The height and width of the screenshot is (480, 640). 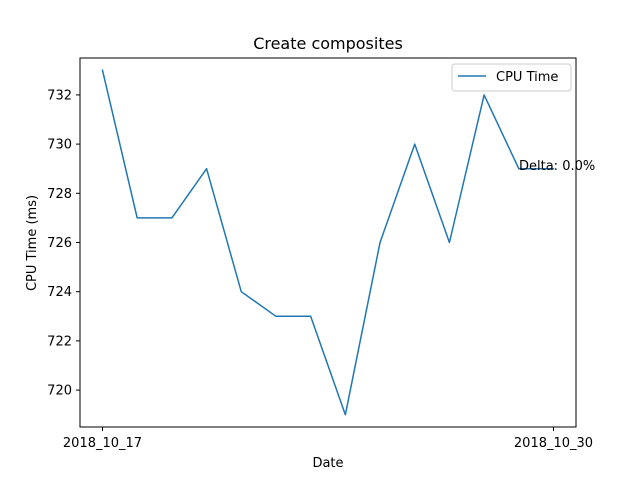 I want to click on delta-annotation: Delta: 0.0%, so click(x=557, y=166).